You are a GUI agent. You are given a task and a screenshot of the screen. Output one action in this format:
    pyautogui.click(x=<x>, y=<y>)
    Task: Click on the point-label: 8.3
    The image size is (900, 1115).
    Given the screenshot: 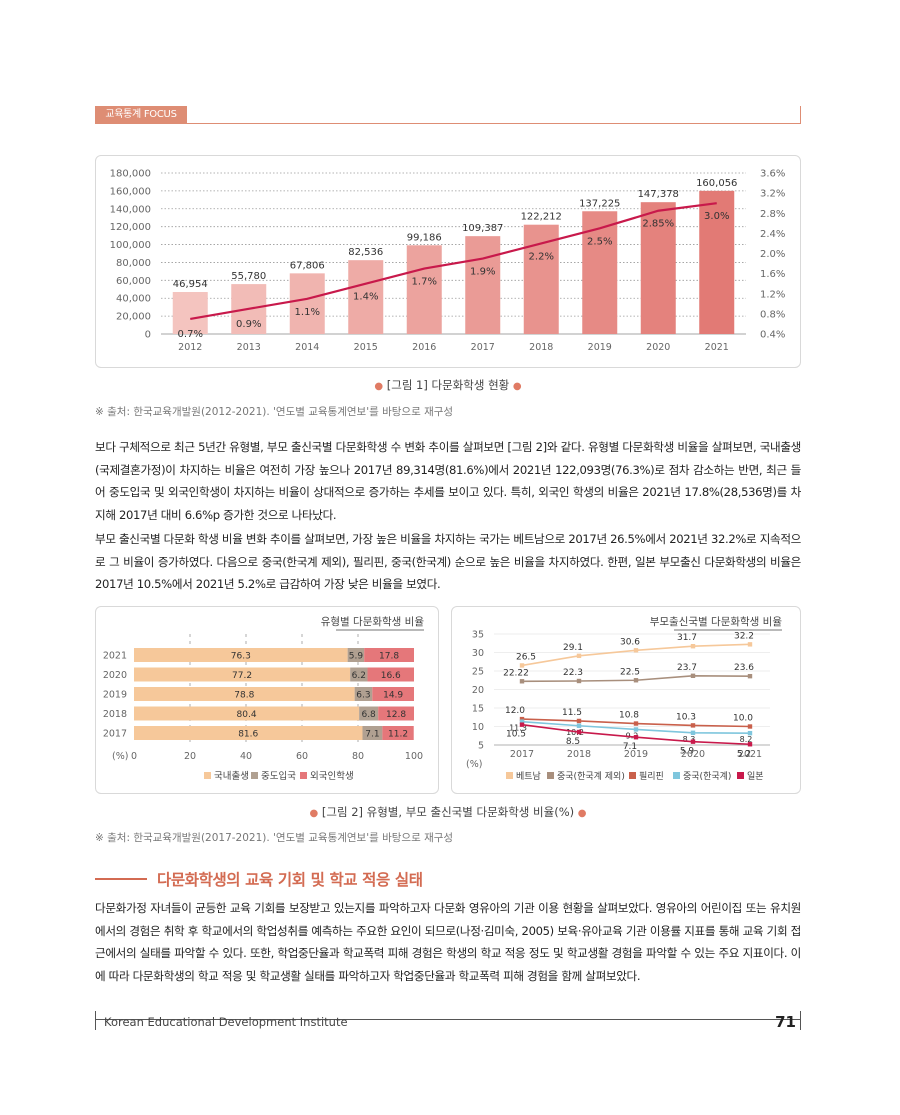 What is the action you would take?
    pyautogui.click(x=689, y=739)
    